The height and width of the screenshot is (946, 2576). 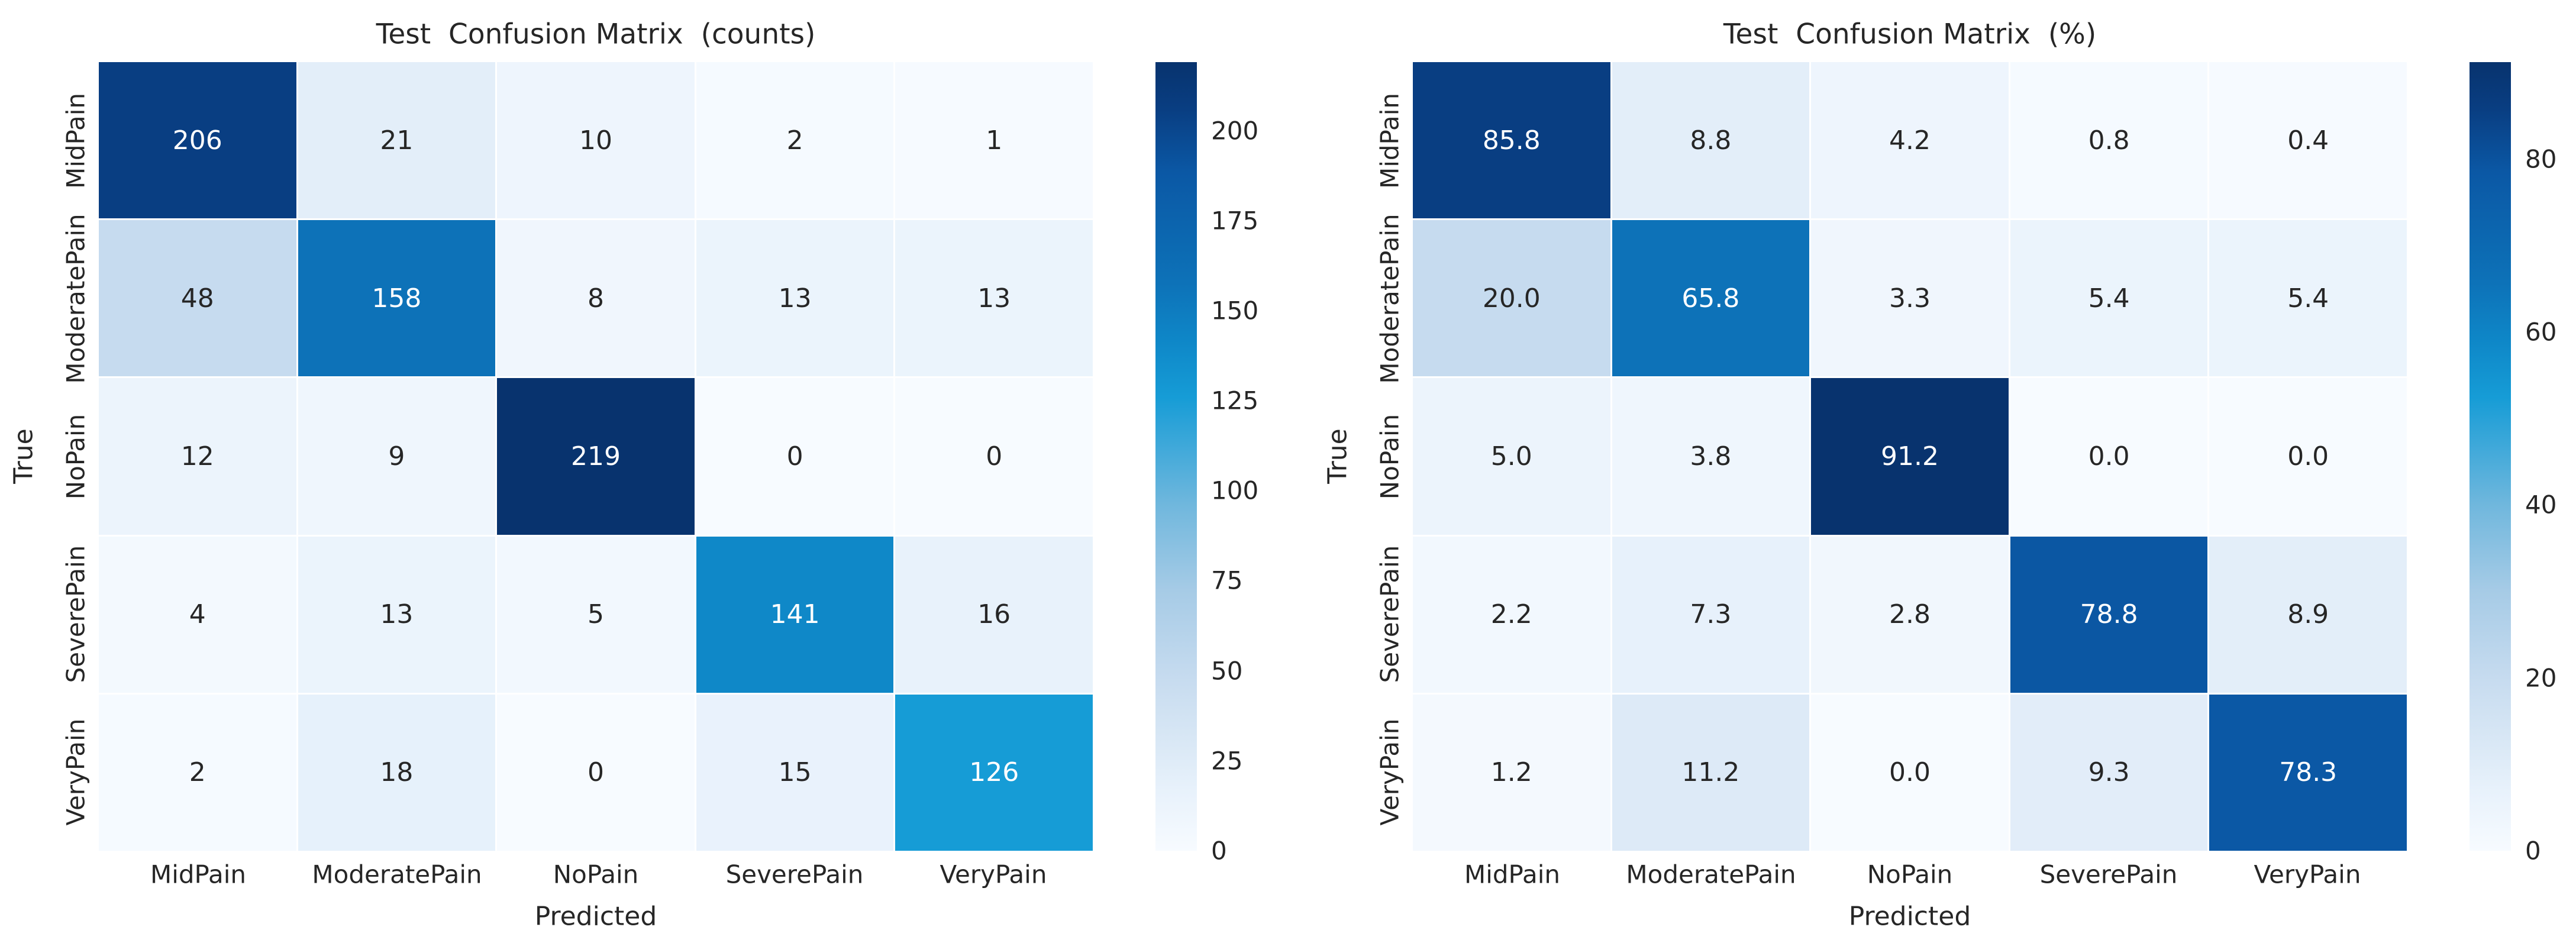 What do you see at coordinates (397, 140) in the screenshot?
I see `heatmap-cell: 21` at bounding box center [397, 140].